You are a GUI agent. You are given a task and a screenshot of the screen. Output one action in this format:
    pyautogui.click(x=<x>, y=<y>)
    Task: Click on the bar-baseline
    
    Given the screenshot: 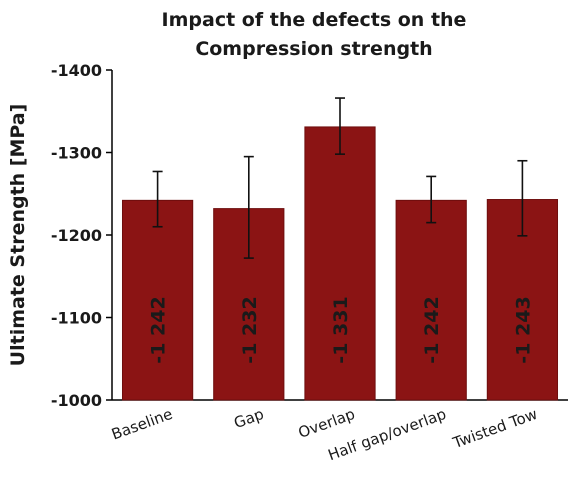 What is the action you would take?
    pyautogui.click(x=157, y=300)
    